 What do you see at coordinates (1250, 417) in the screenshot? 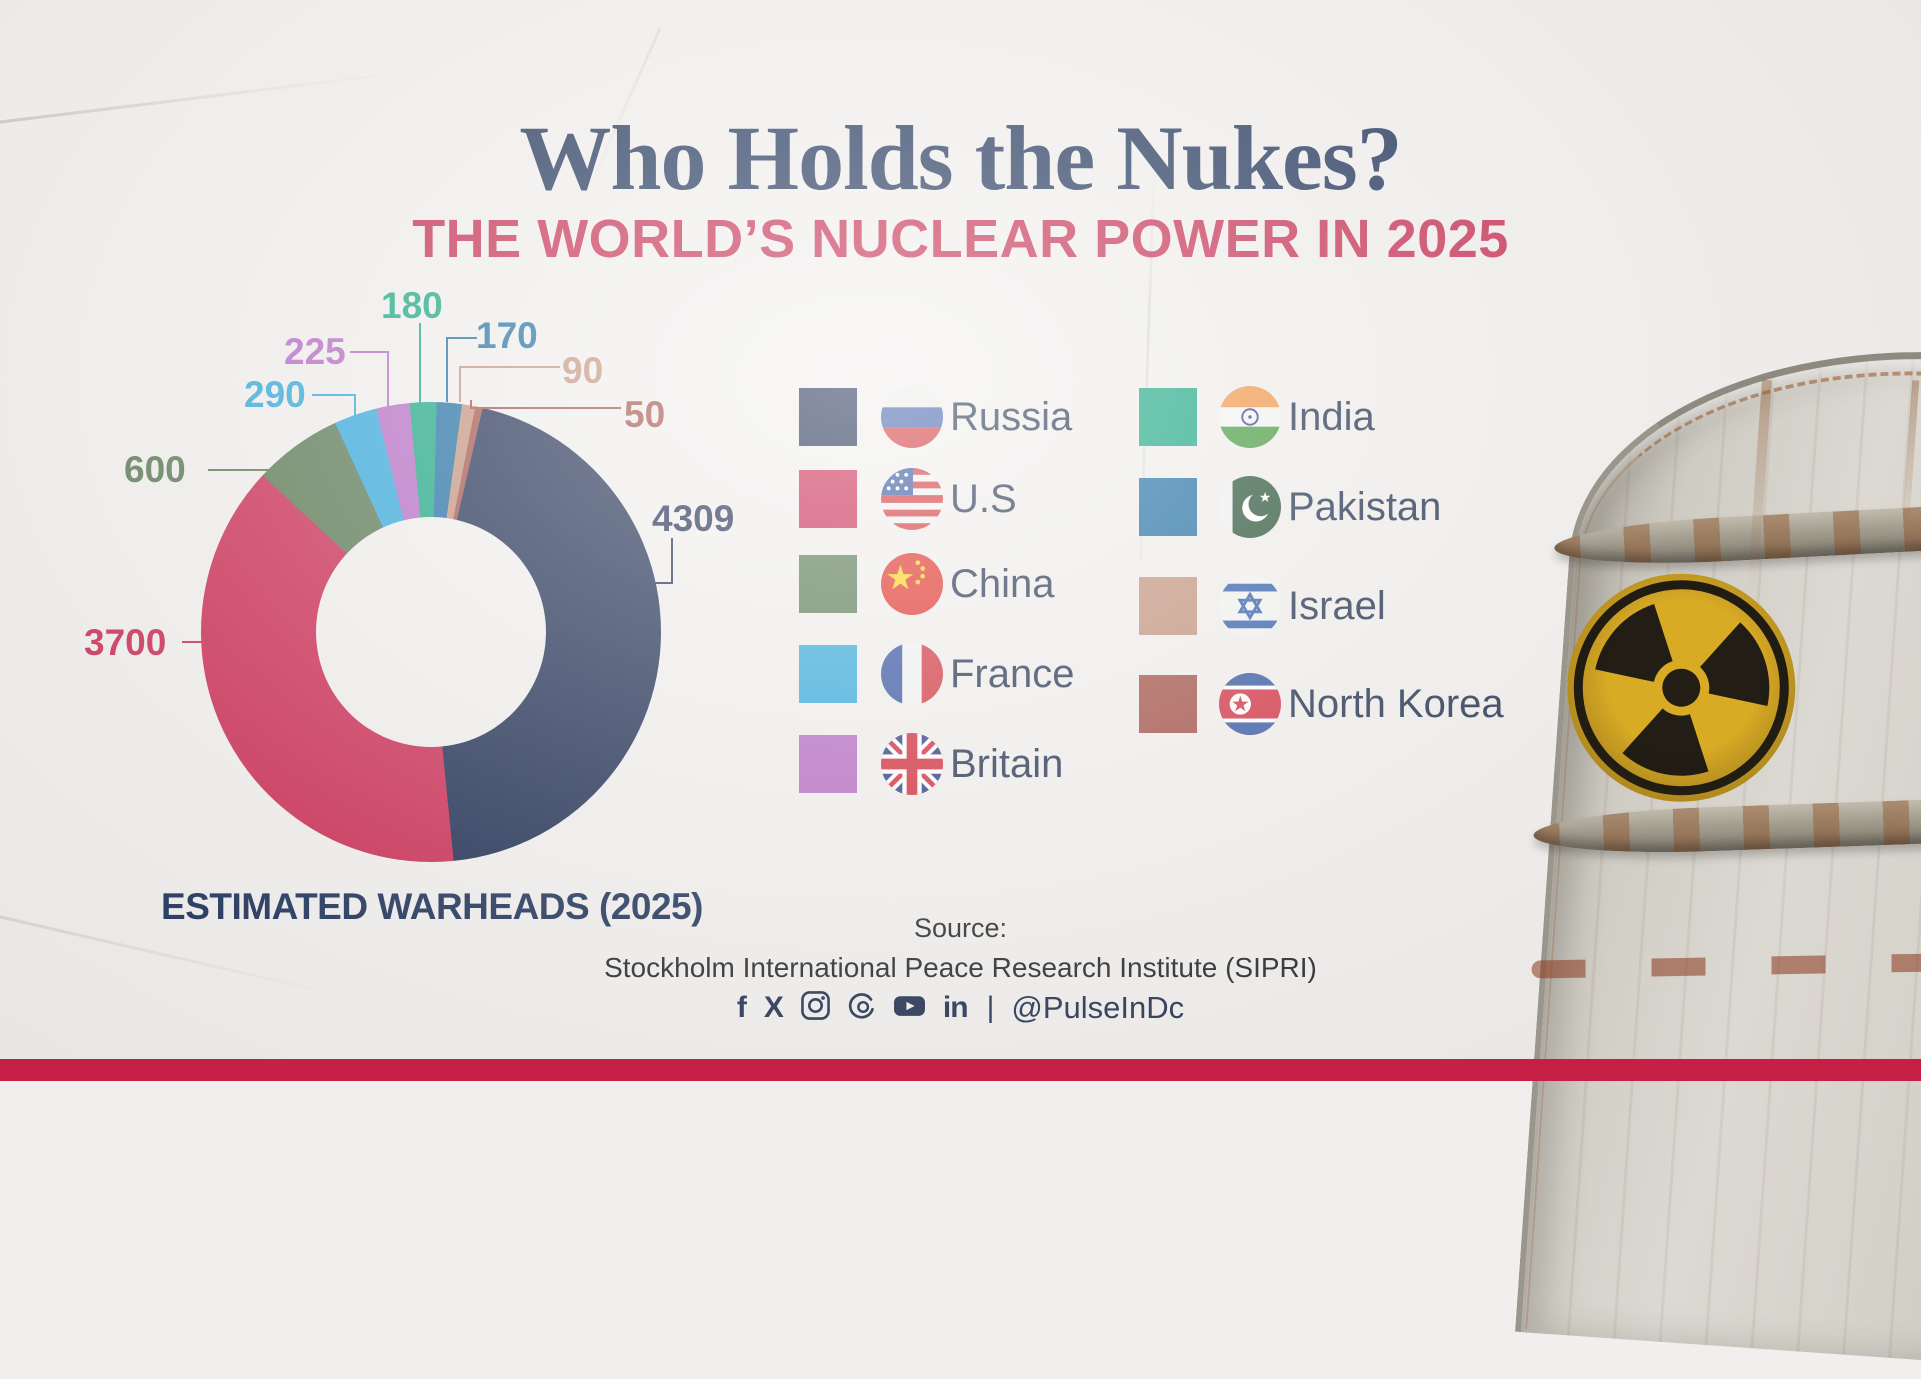
I see `india-flag-icon` at bounding box center [1250, 417].